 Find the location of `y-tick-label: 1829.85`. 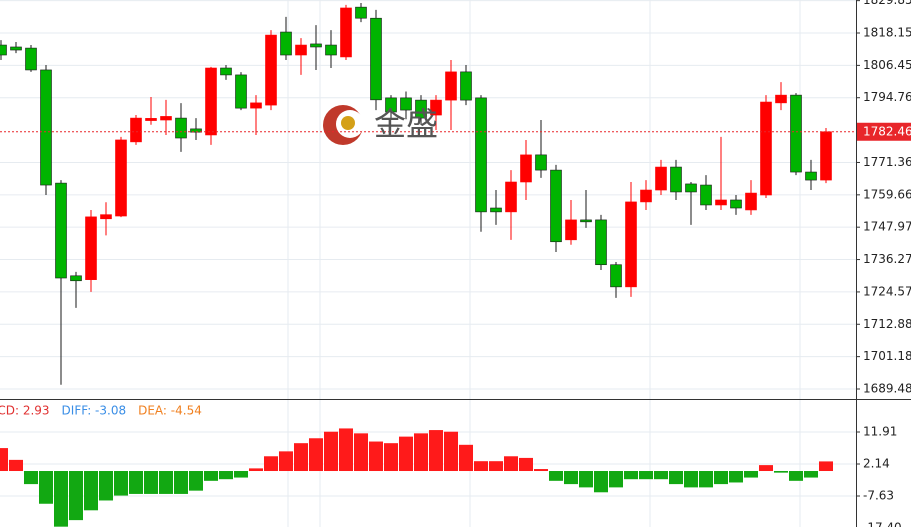

y-tick-label: 1829.85 is located at coordinates (887, 3).